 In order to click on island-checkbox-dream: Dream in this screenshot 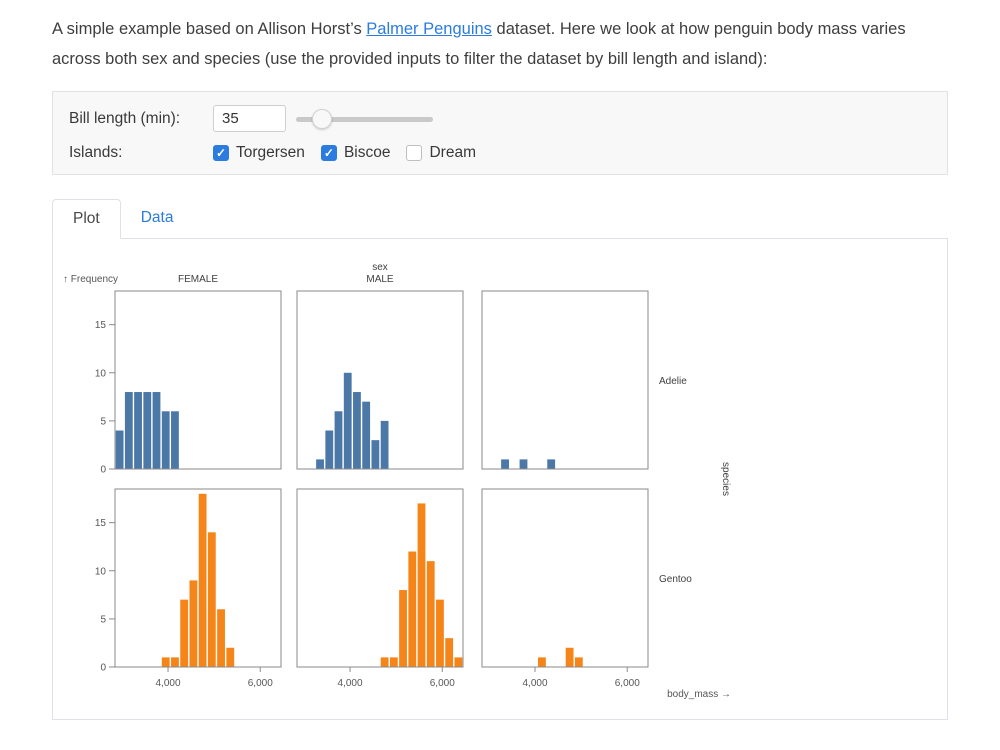, I will do `click(441, 153)`.